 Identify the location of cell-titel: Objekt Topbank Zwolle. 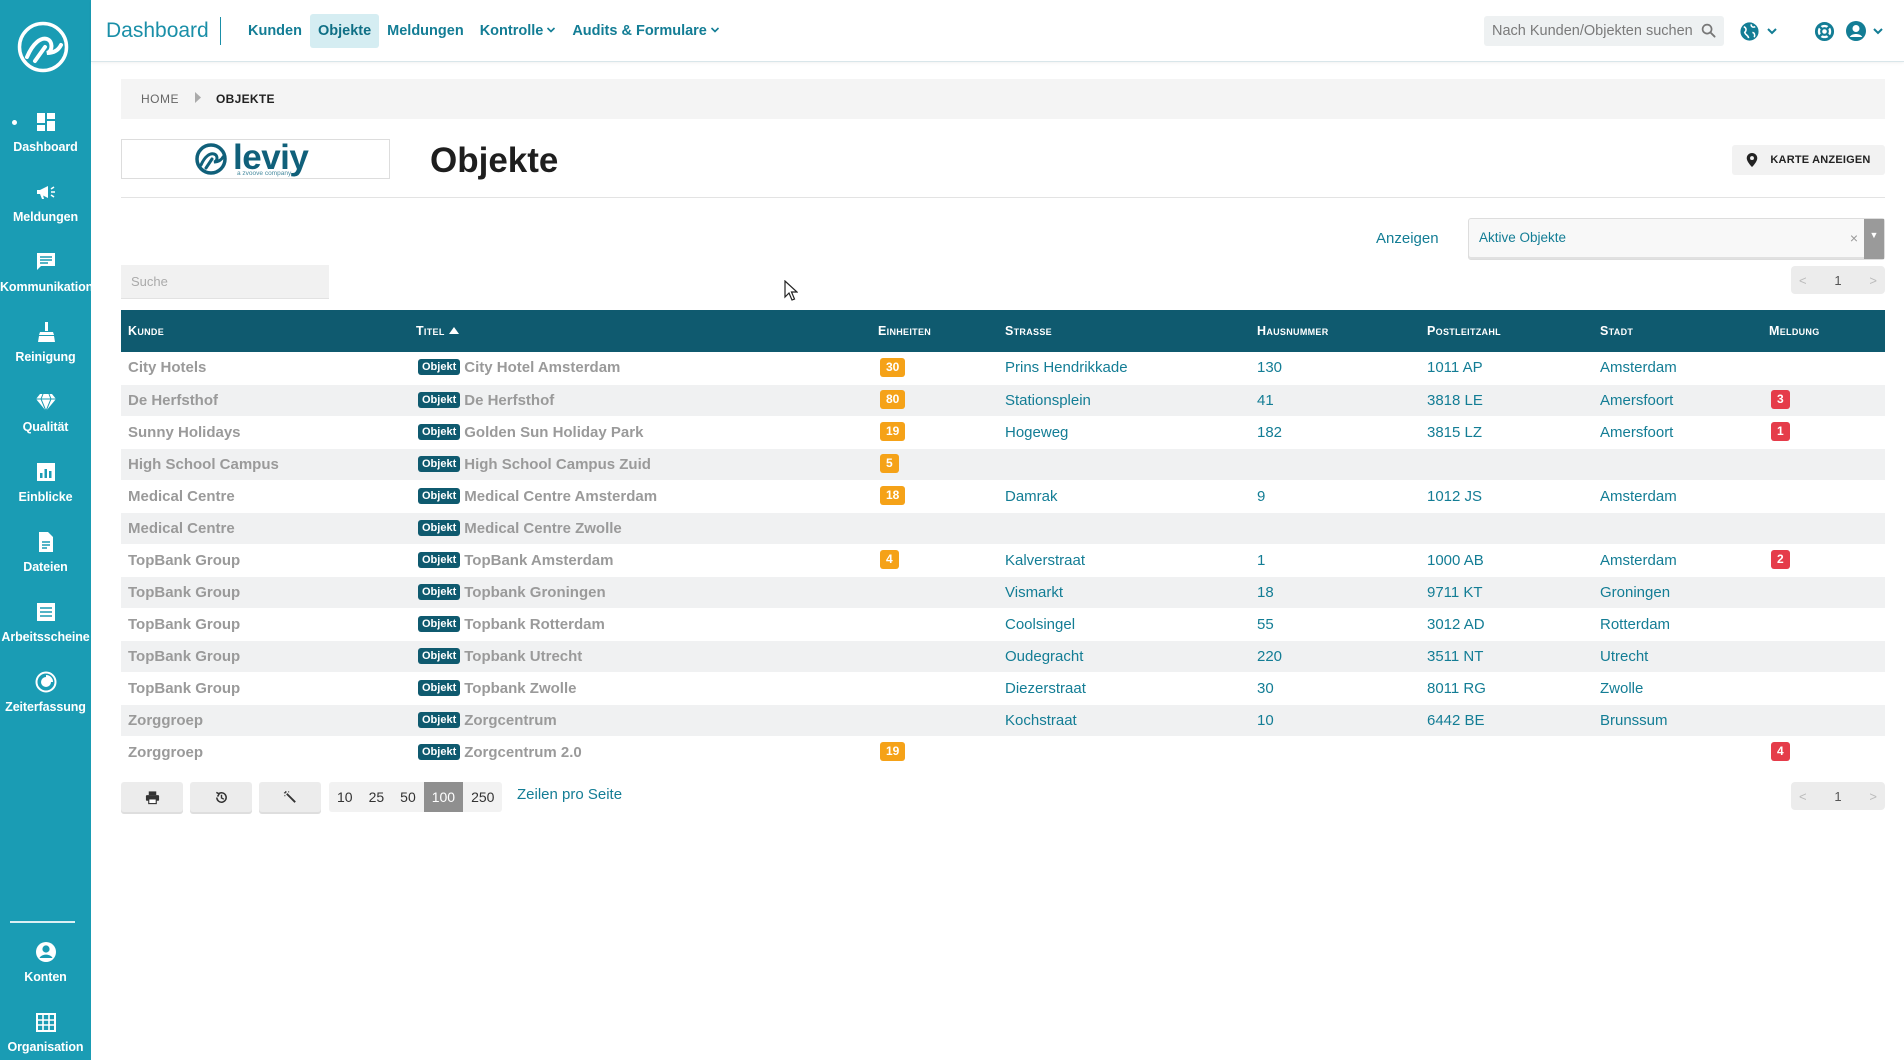
(640, 688).